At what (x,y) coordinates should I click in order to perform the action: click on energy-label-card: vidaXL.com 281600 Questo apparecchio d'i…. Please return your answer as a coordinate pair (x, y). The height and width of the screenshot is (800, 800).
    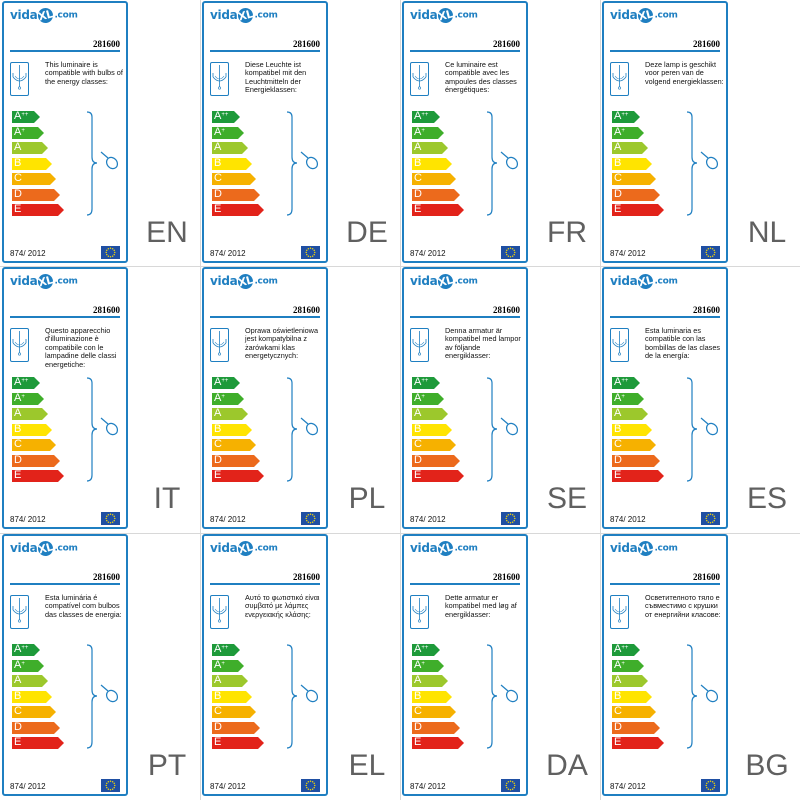
    Looking at the image, I should click on (65, 398).